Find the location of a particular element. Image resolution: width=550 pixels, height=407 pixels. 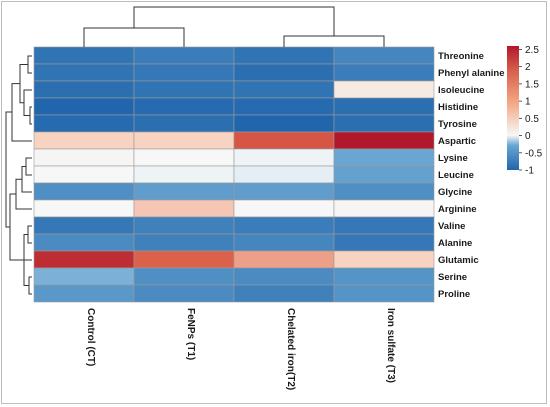

row-label: Tyrosine is located at coordinates (457, 124).